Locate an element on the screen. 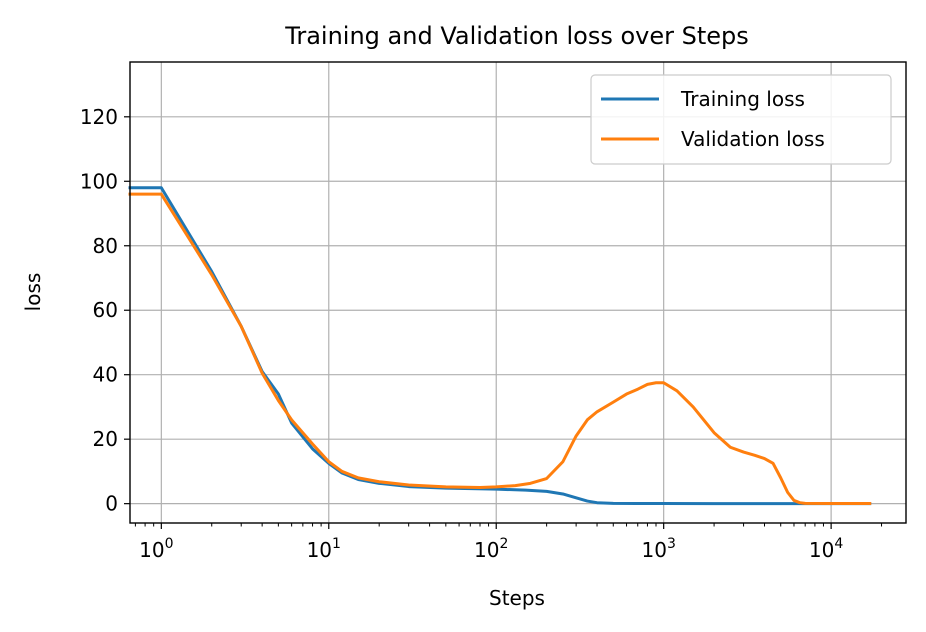  y-tick-label: 60 is located at coordinates (105, 310).